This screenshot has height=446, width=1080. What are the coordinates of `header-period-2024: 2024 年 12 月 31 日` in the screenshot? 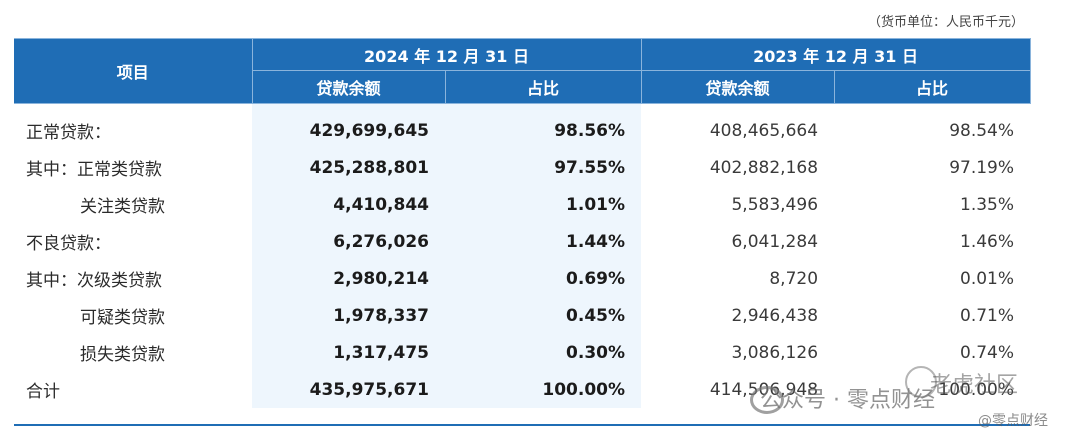 It's located at (446, 54).